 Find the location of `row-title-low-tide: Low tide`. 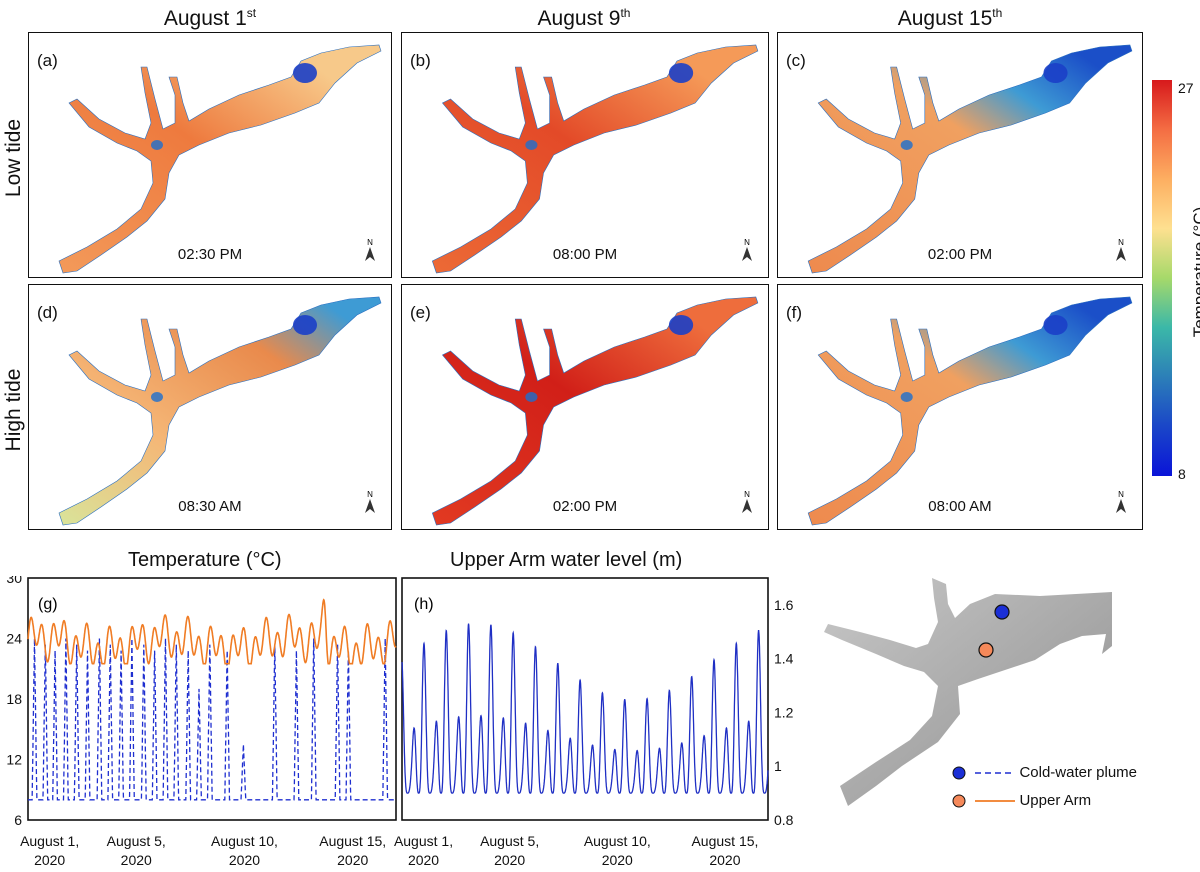

row-title-low-tide: Low tide is located at coordinates (13, 158).